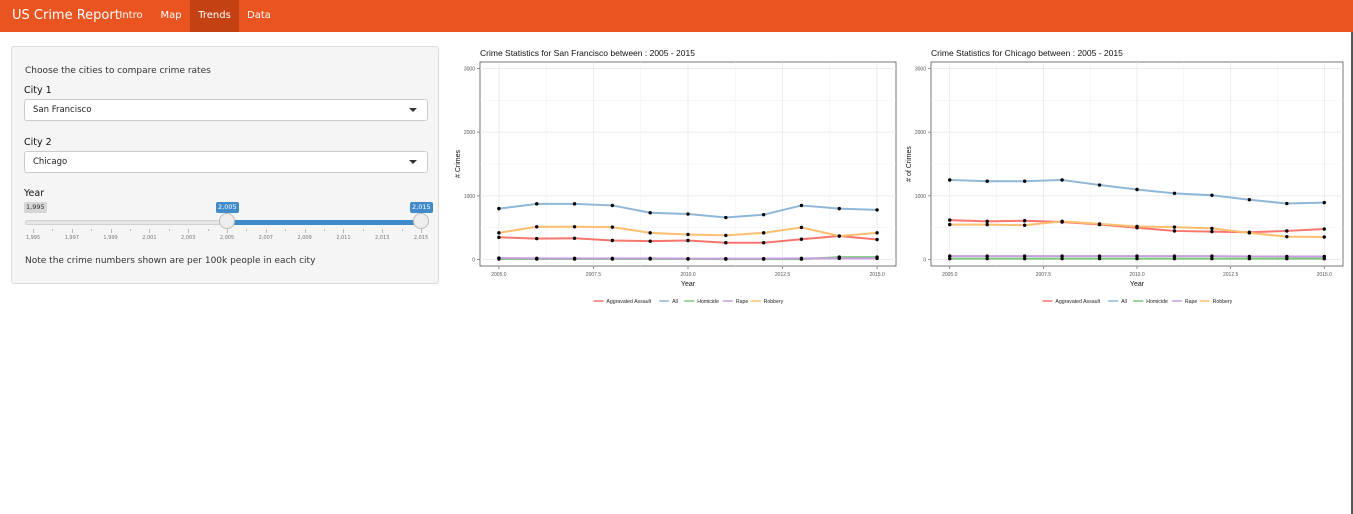 The image size is (1353, 514). Describe the element at coordinates (214, 16) in the screenshot. I see `tab-trends: Trends` at that location.